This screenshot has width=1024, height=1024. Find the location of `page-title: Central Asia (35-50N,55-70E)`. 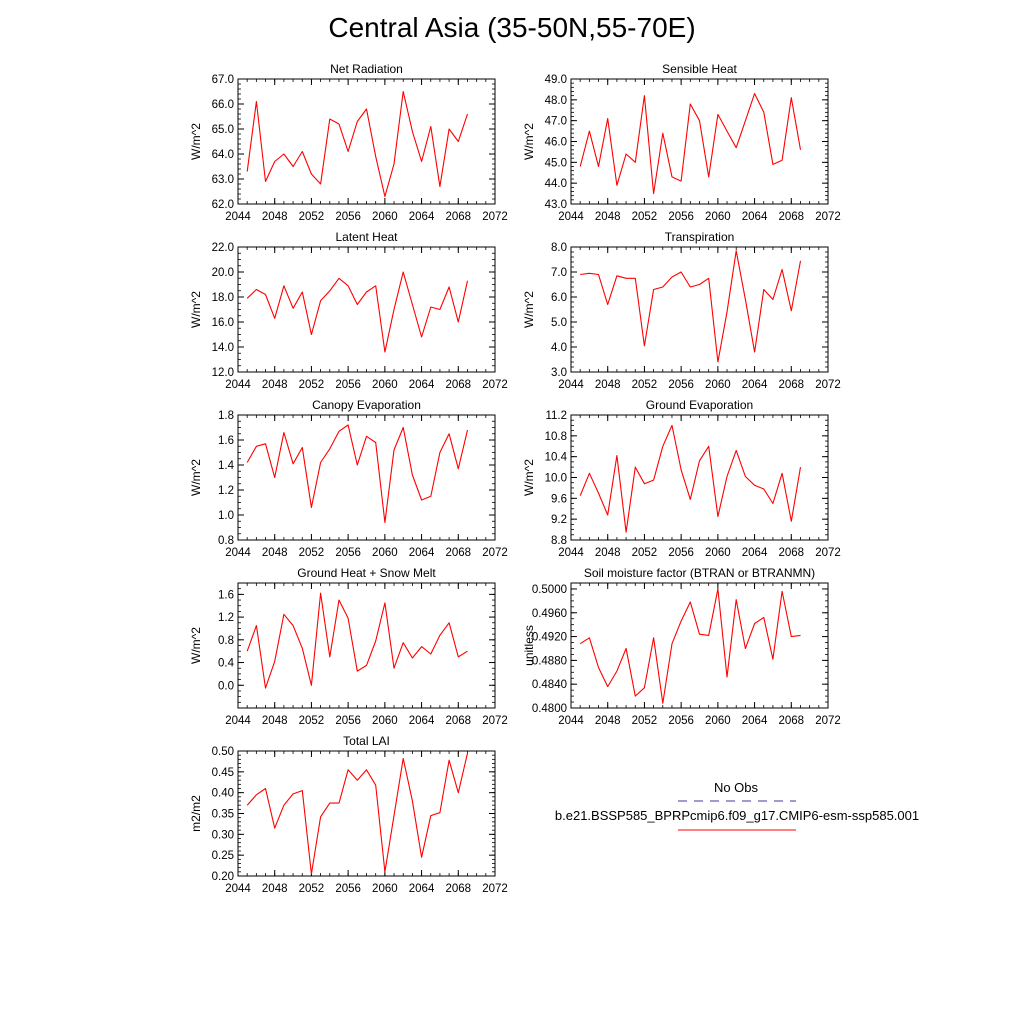

page-title: Central Asia (35-50N,55-70E) is located at coordinates (512, 27).